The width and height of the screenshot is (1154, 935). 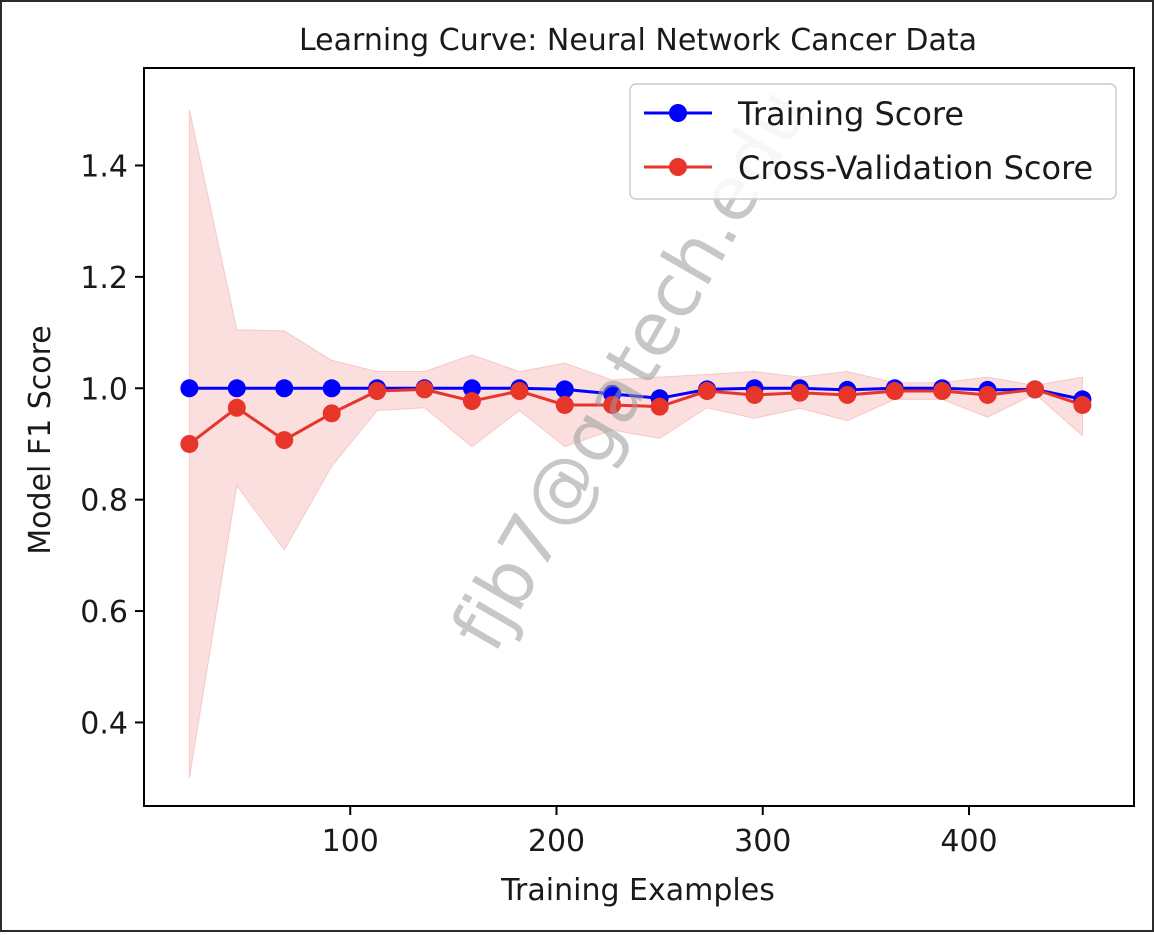 I want to click on x-axis-label: Training Examples, so click(x=637, y=890).